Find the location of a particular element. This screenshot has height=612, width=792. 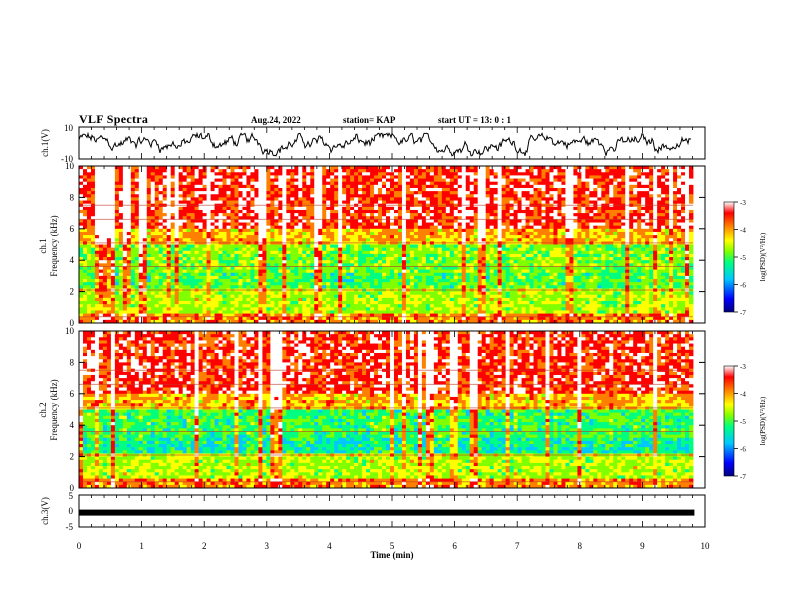

ch3-ylabel: ch.3(V) is located at coordinates (45, 511).